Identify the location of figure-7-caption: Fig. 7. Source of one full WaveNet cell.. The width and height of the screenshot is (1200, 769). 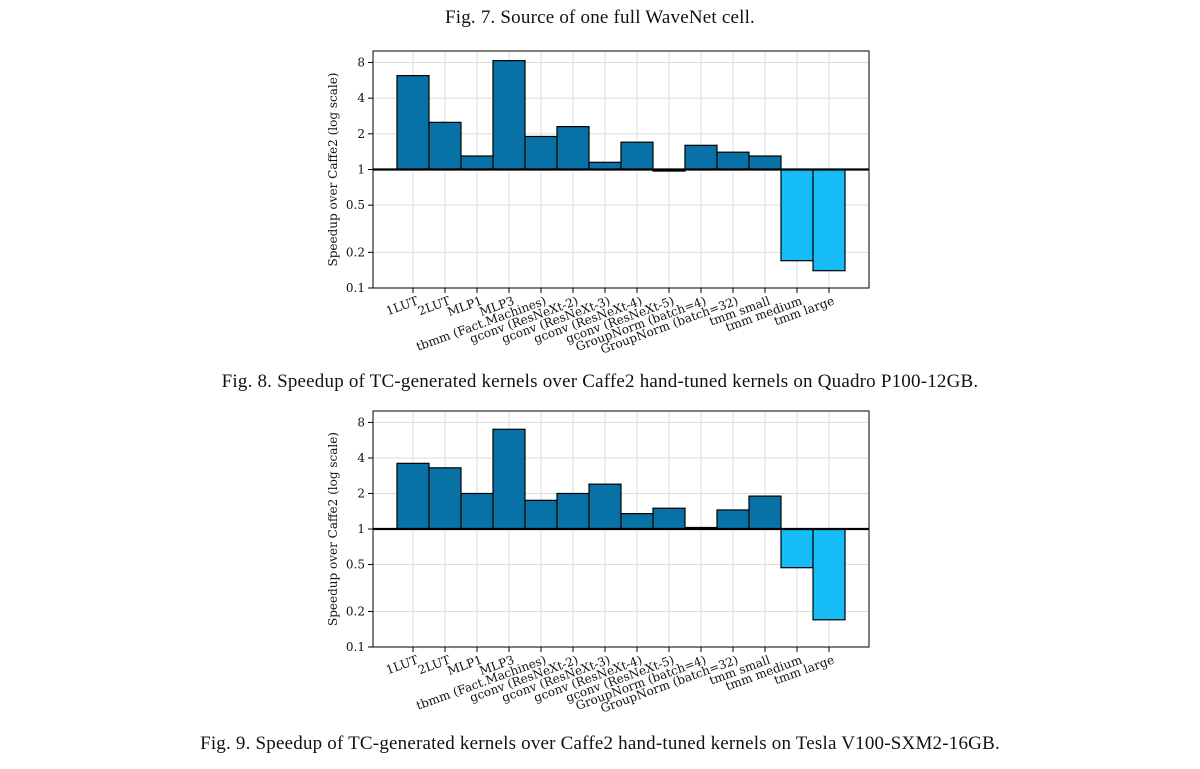
(600, 17).